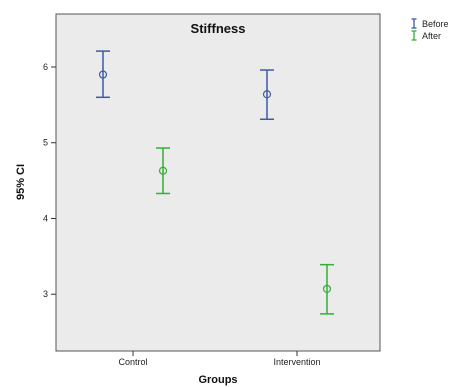  What do you see at coordinates (435, 24) in the screenshot?
I see `legend-label: Before` at bounding box center [435, 24].